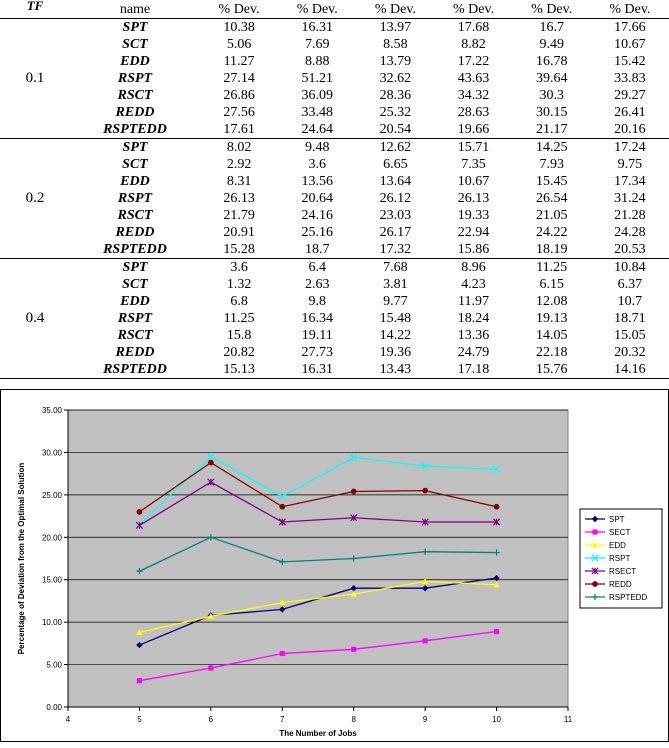 The width and height of the screenshot is (669, 748). Describe the element at coordinates (135, 147) in the screenshot. I see `rule-cell: SPT` at that location.